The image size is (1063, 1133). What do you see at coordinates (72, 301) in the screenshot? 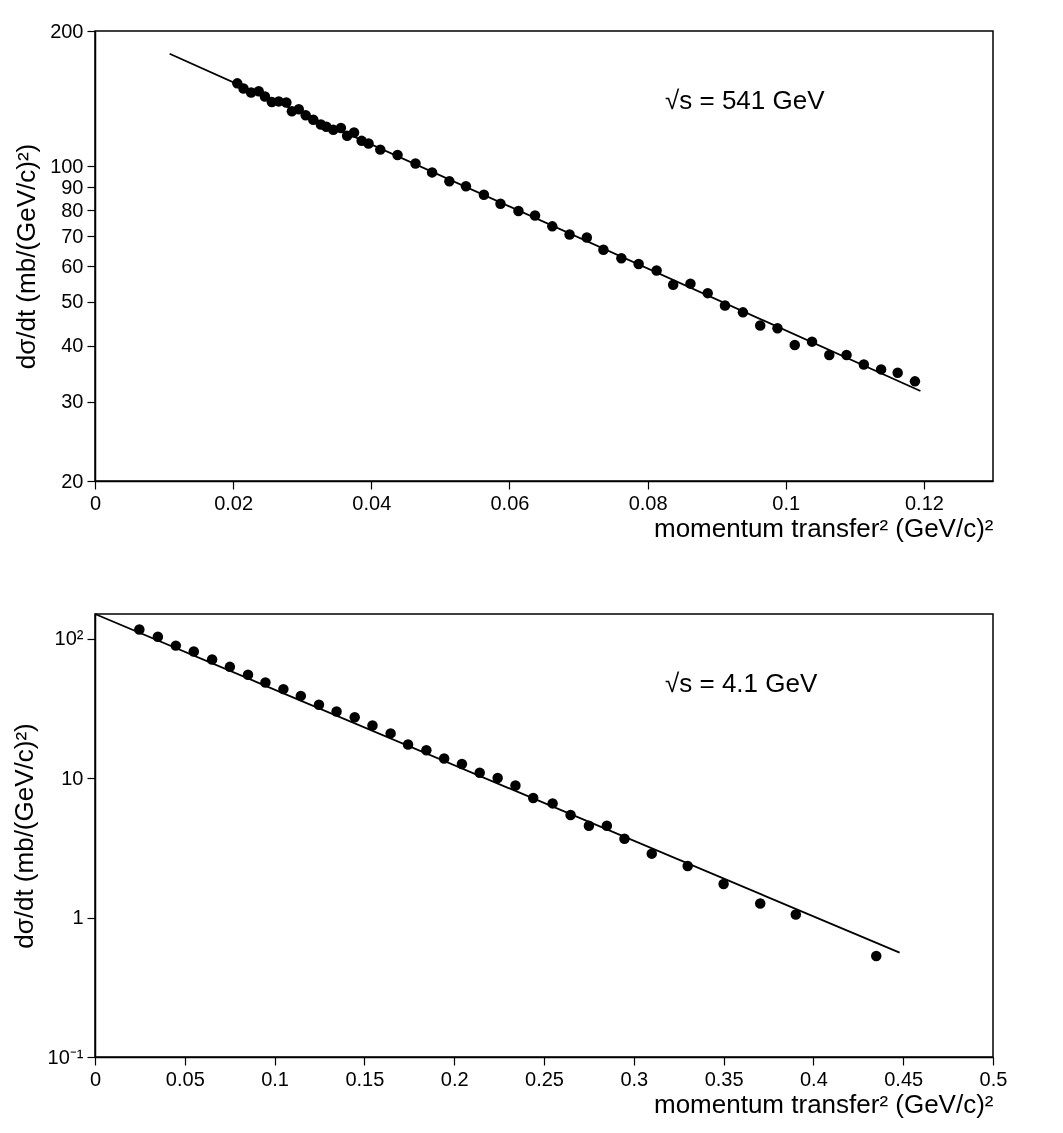
I see `y-tick-label: 50` at bounding box center [72, 301].